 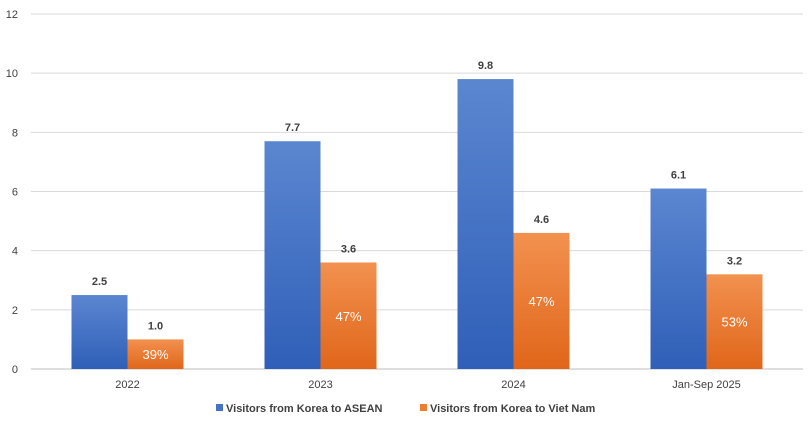 I want to click on x-category-label: 2022, so click(x=127, y=385).